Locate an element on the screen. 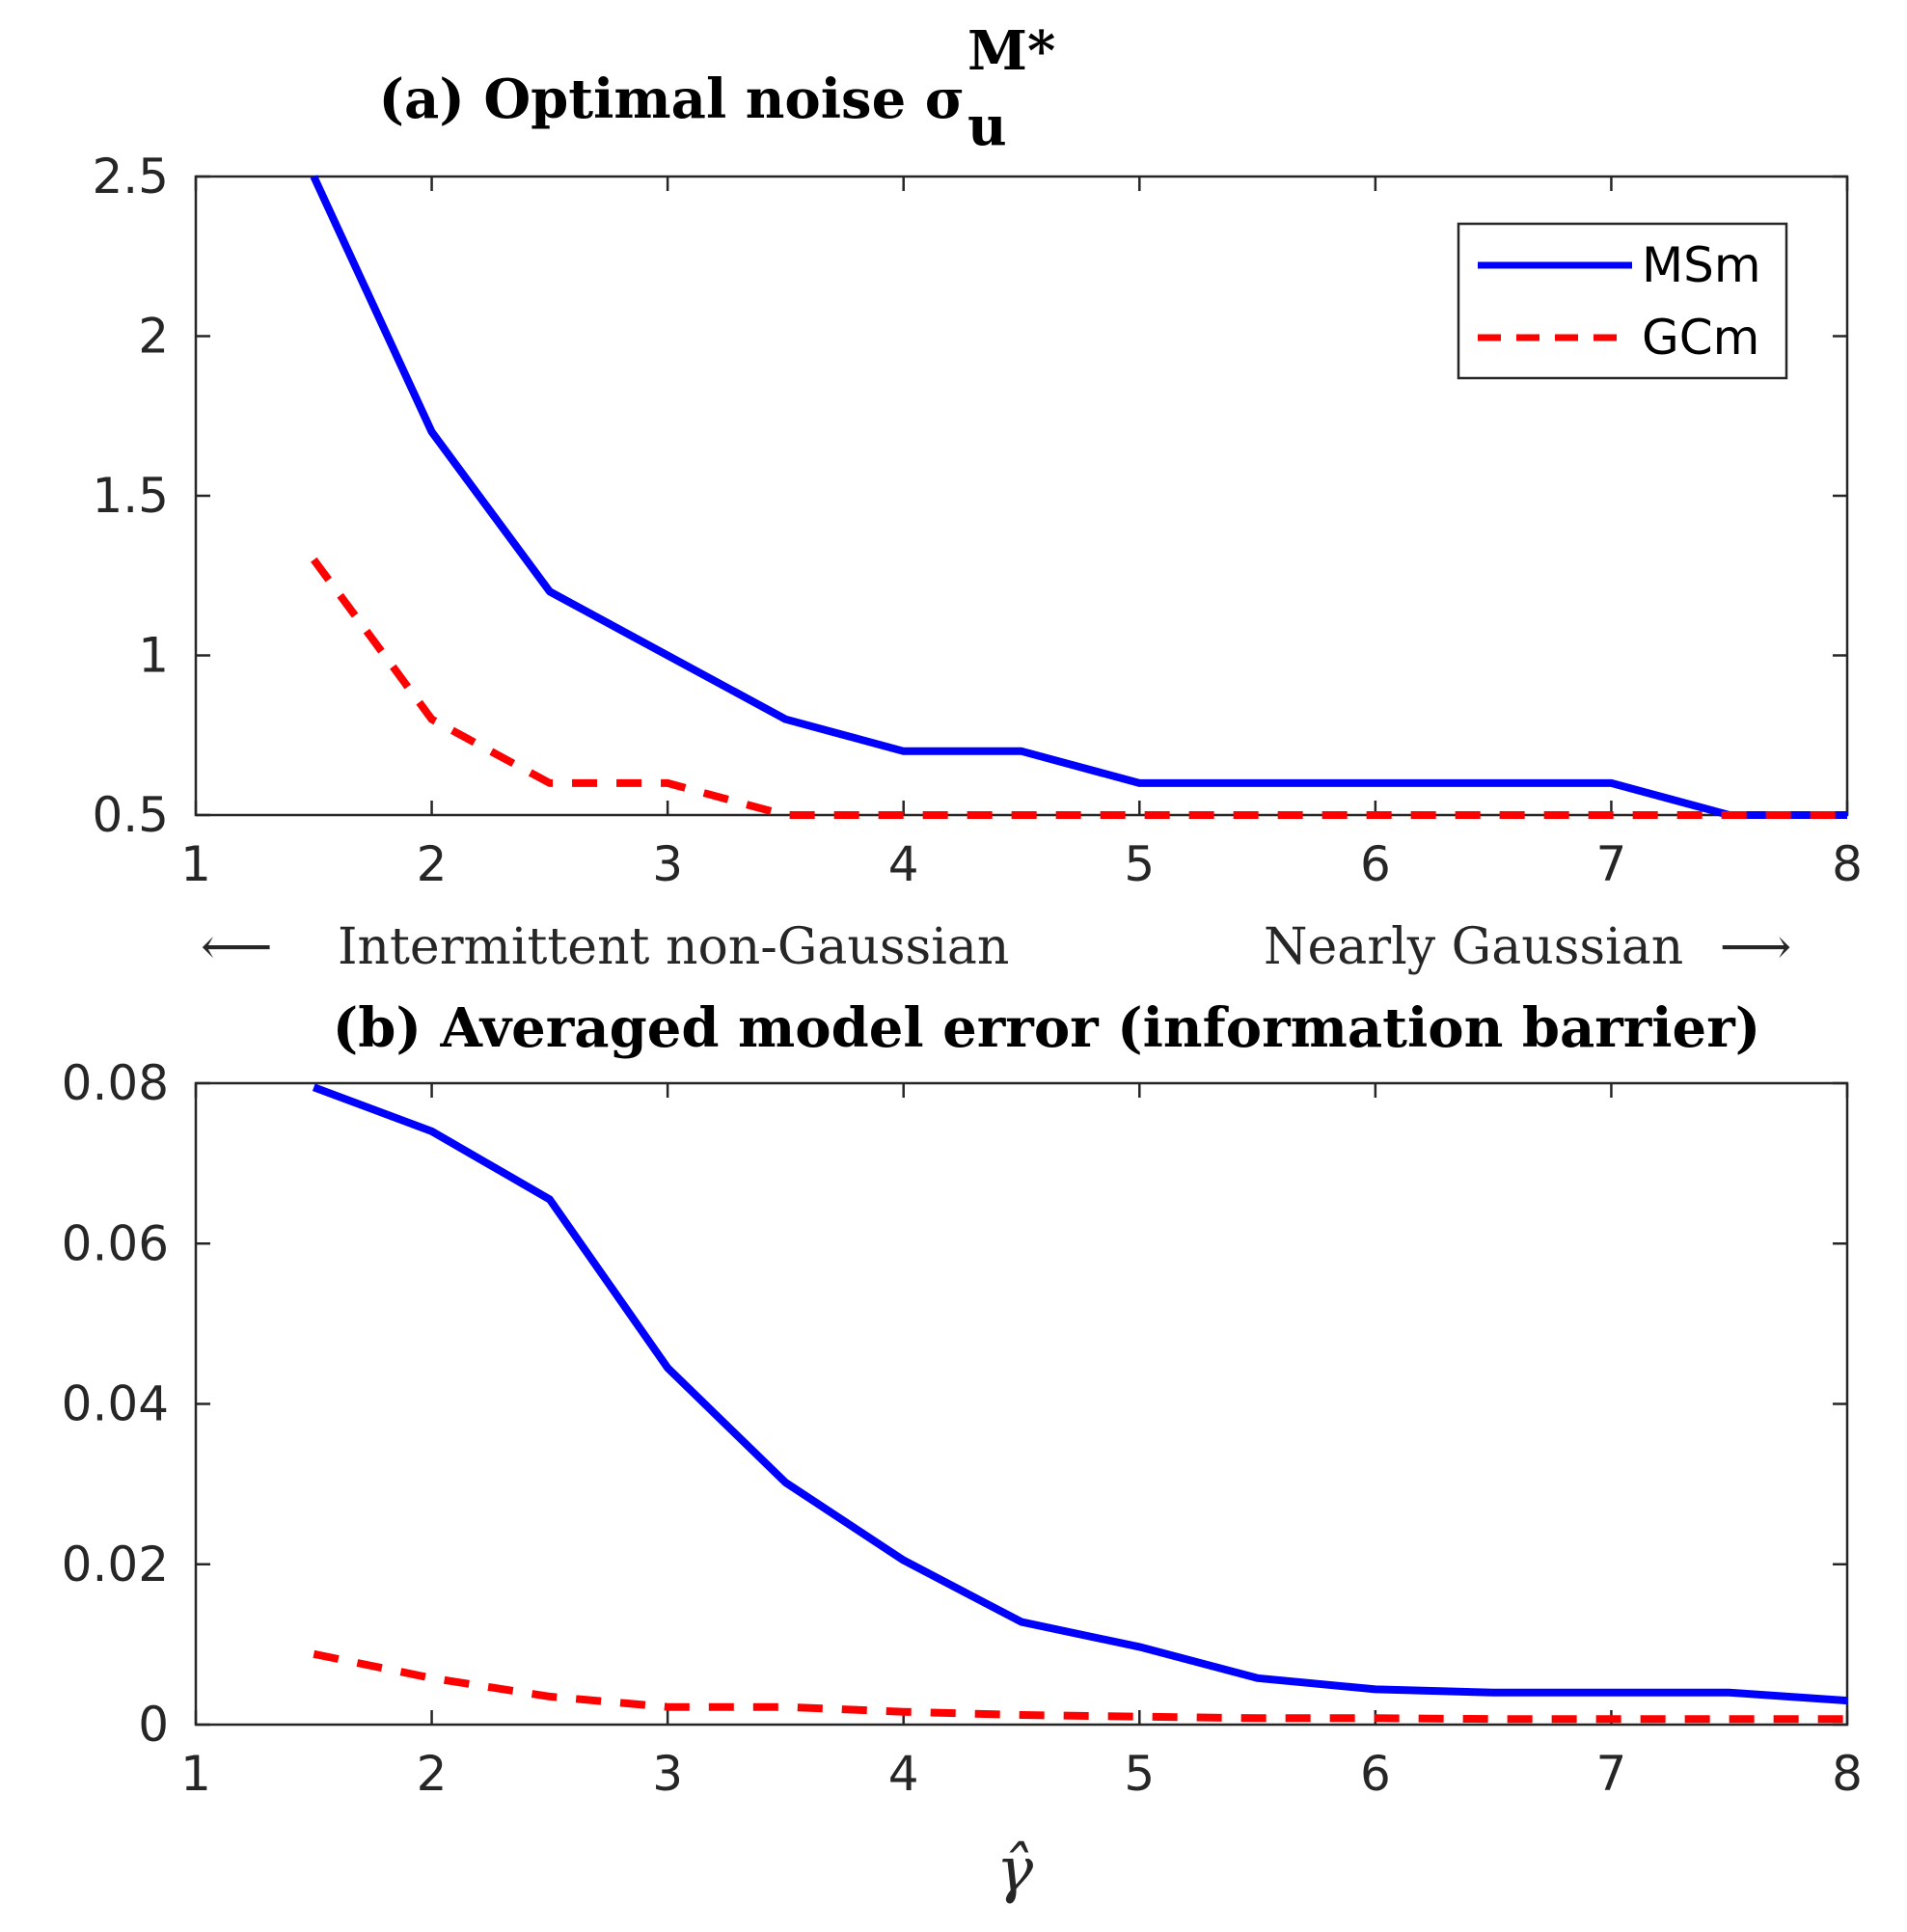 Image resolution: width=1907 pixels, height=1932 pixels. y-tick-label-a: 2 is located at coordinates (153, 337).